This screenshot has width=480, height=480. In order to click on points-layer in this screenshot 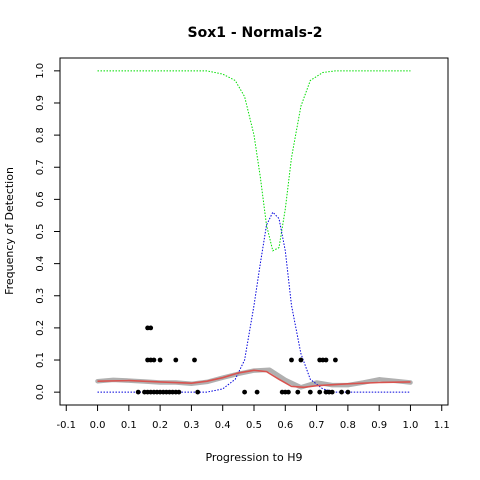, I will do `click(243, 360)`.